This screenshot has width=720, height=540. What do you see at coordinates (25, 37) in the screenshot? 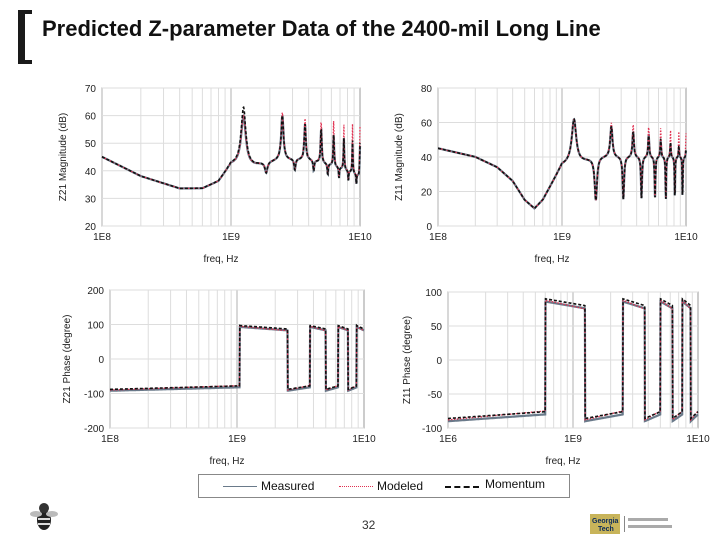
I see `title-bracket` at bounding box center [25, 37].